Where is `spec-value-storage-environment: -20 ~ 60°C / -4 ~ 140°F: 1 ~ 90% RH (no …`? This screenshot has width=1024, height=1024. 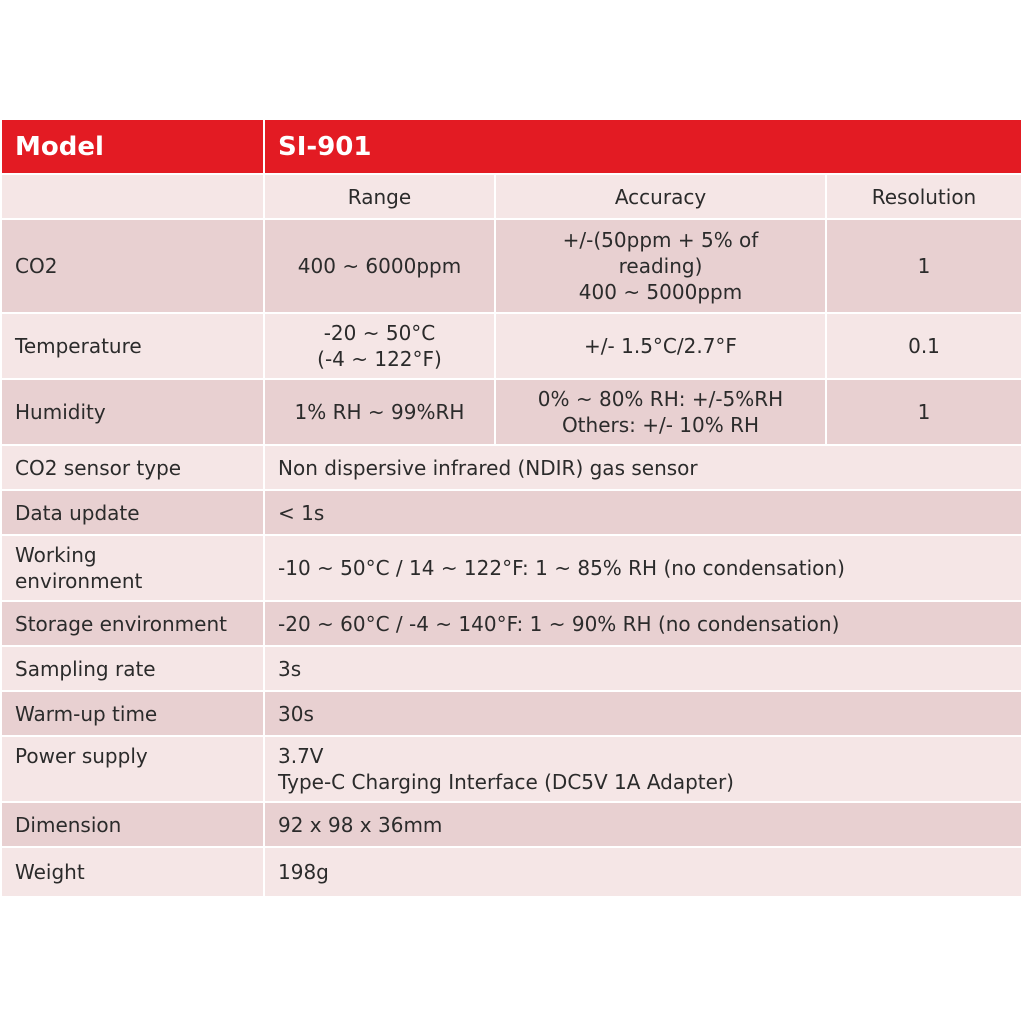
spec-value-storage-environment: -20 ~ 60°C / -4 ~ 140°F: 1 ~ 90% RH (no … is located at coordinates (643, 623).